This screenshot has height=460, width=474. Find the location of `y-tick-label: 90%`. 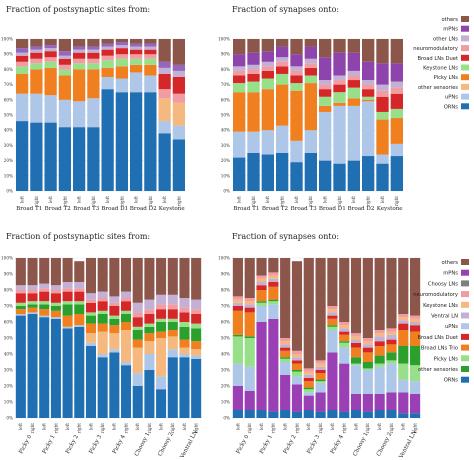

y-tick-label: 90% is located at coordinates (225, 54).